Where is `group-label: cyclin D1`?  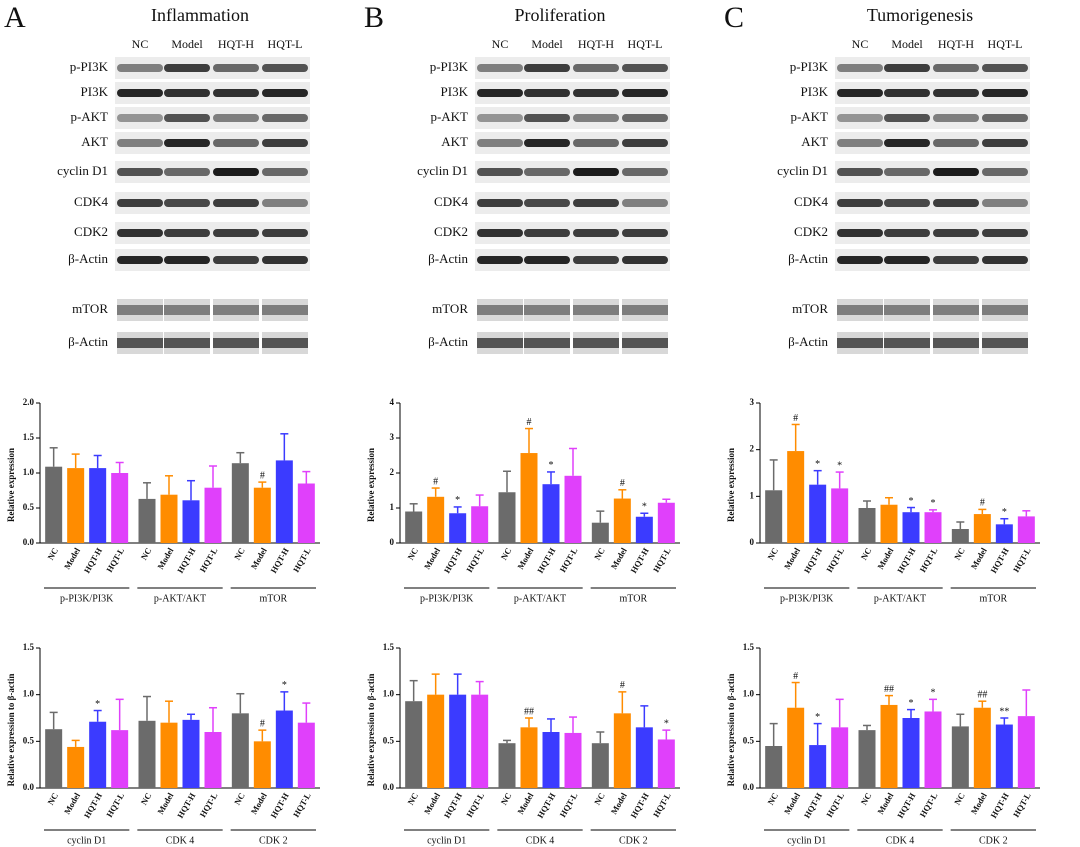 group-label: cyclin D1 is located at coordinates (806, 840).